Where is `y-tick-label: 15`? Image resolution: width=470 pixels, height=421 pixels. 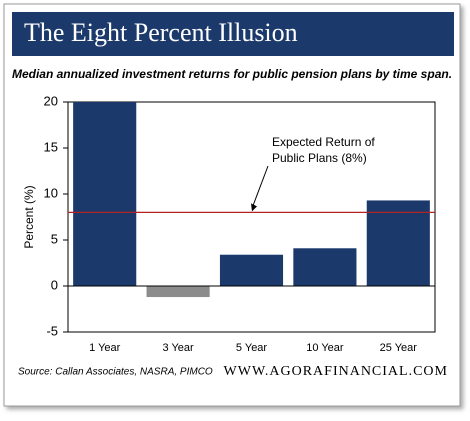
y-tick-label: 15 is located at coordinates (51, 146).